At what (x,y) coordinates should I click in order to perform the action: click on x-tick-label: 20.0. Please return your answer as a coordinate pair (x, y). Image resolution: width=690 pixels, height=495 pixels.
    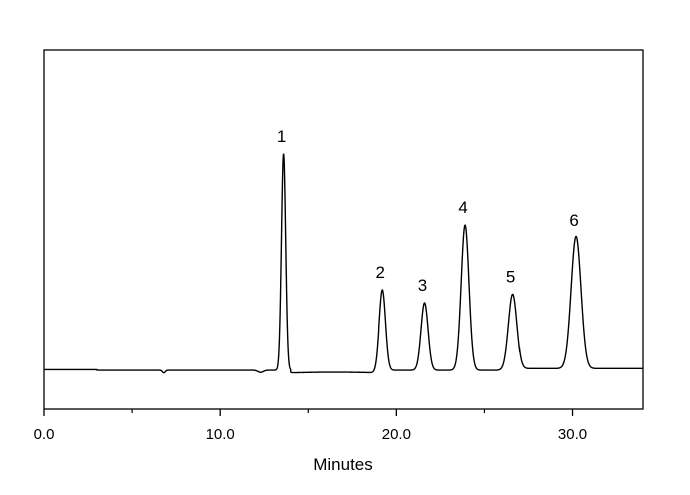
    Looking at the image, I should click on (396, 434).